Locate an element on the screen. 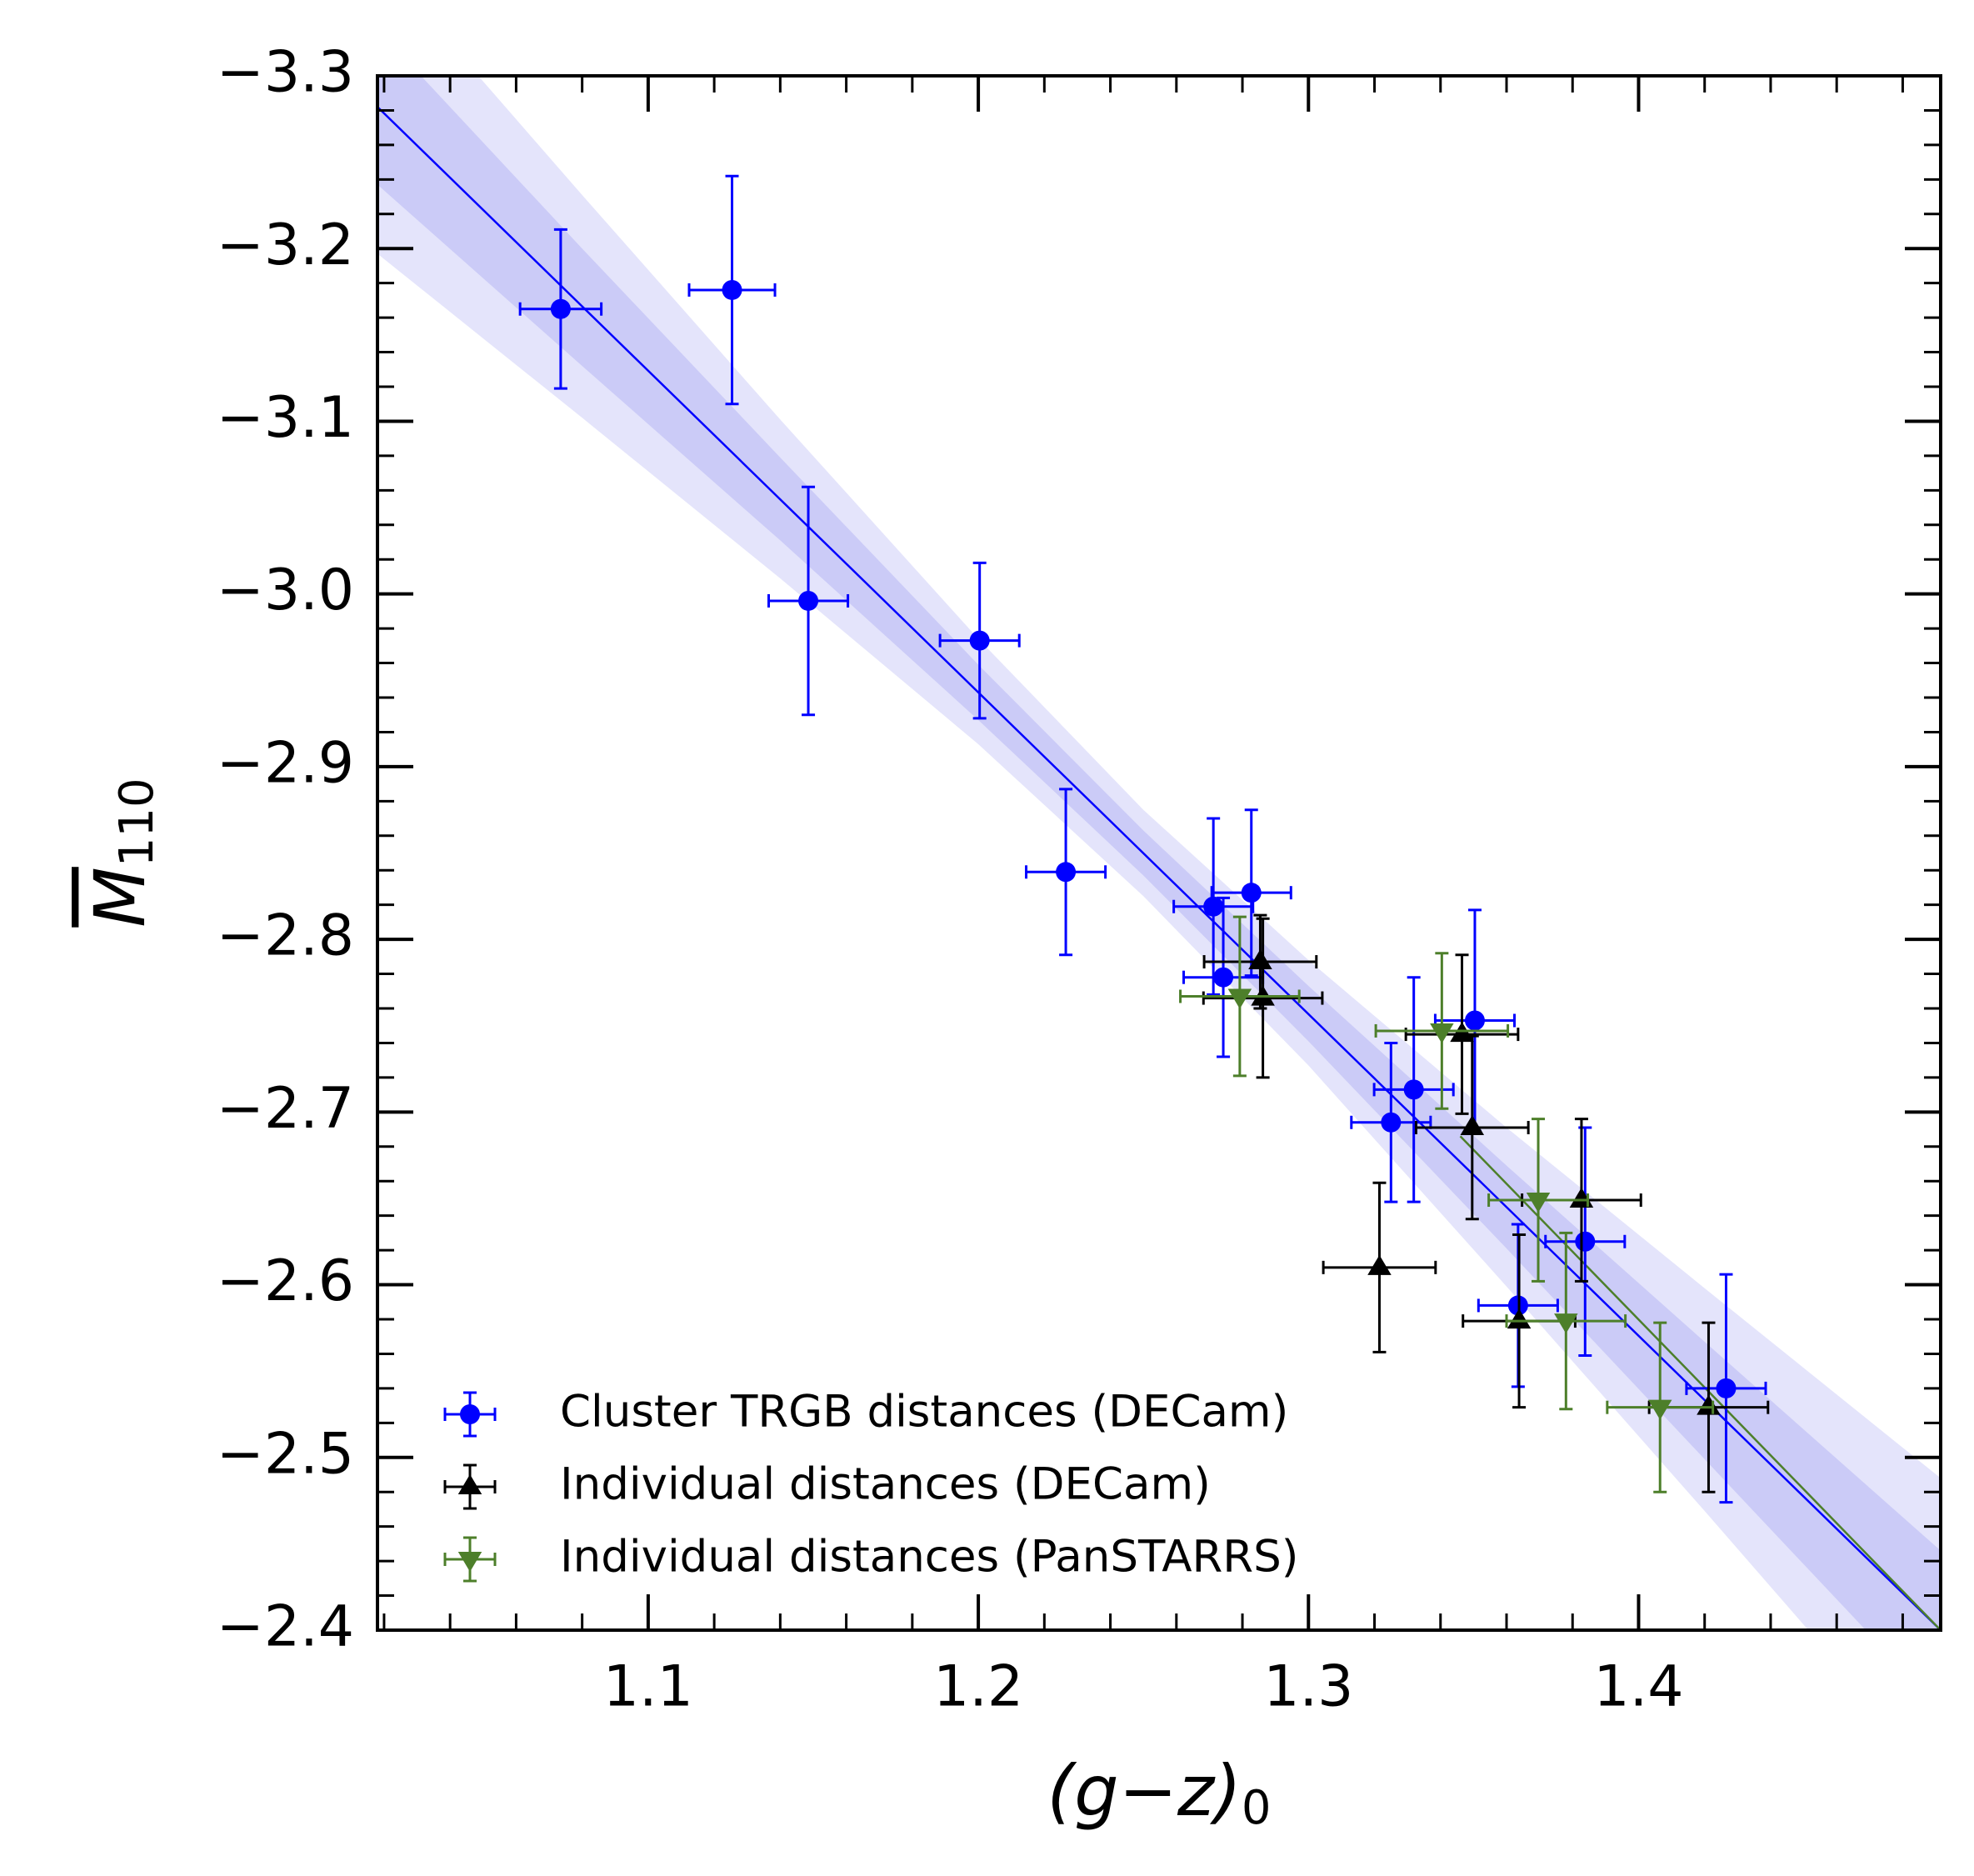 The image size is (1974, 1876). x-label-main: (g−z) is located at coordinates (1145, 1791).